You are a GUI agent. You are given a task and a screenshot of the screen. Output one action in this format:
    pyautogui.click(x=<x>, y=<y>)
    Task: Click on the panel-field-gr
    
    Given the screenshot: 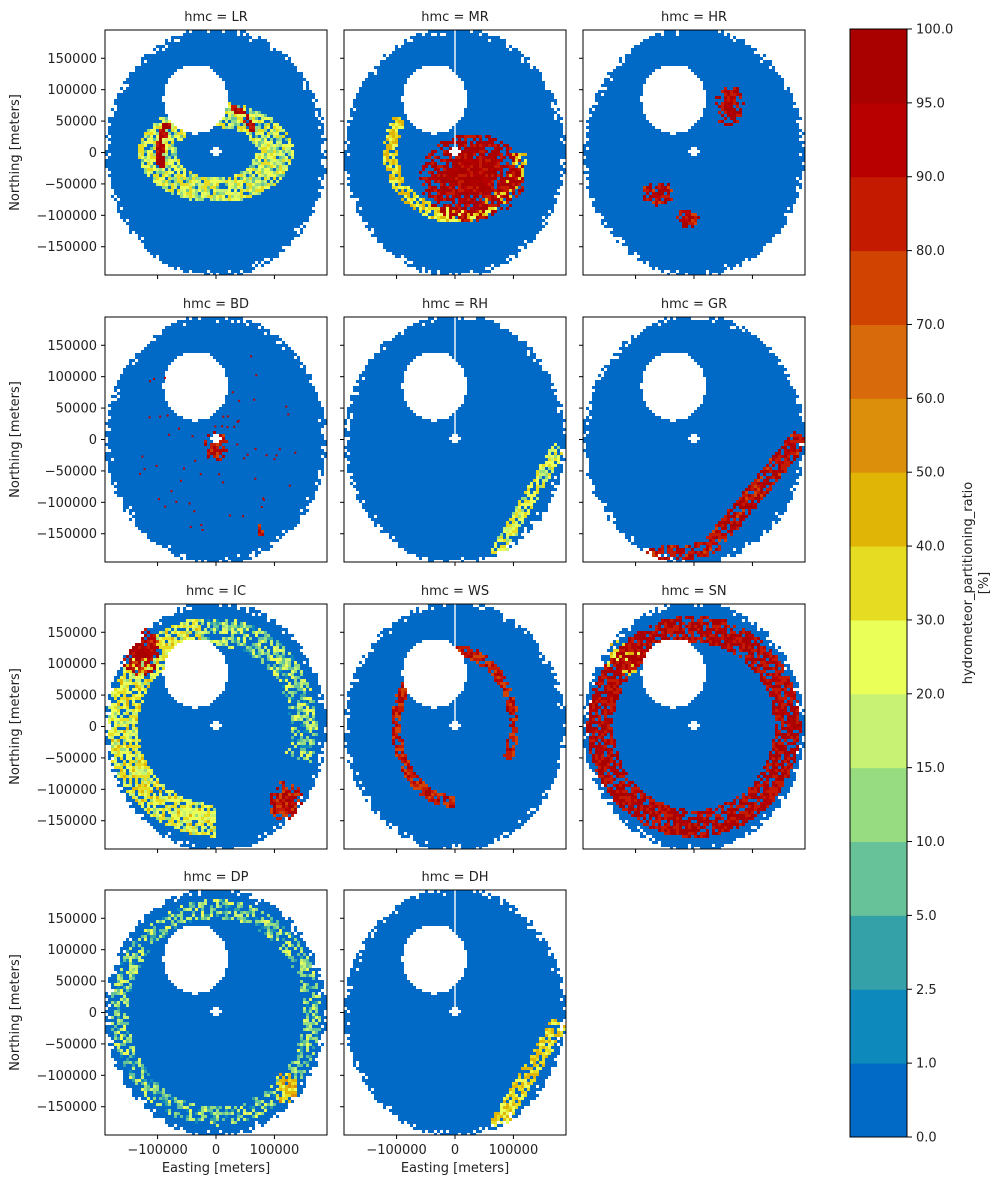 What is the action you would take?
    pyautogui.click(x=694, y=439)
    